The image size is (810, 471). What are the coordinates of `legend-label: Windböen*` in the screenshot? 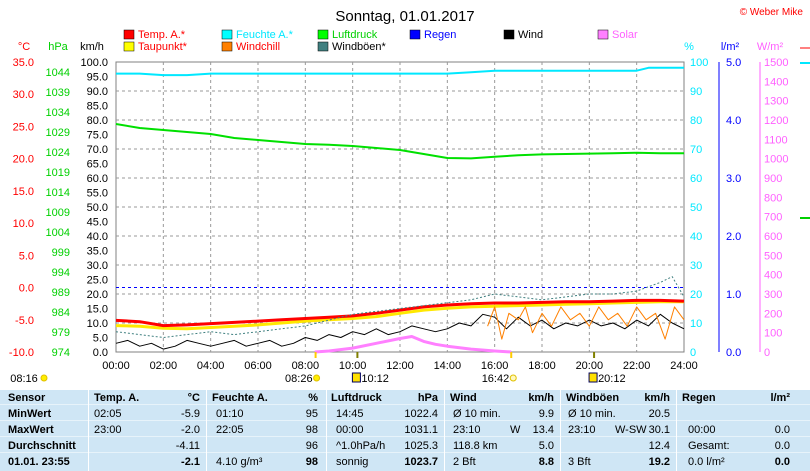 It's located at (359, 47).